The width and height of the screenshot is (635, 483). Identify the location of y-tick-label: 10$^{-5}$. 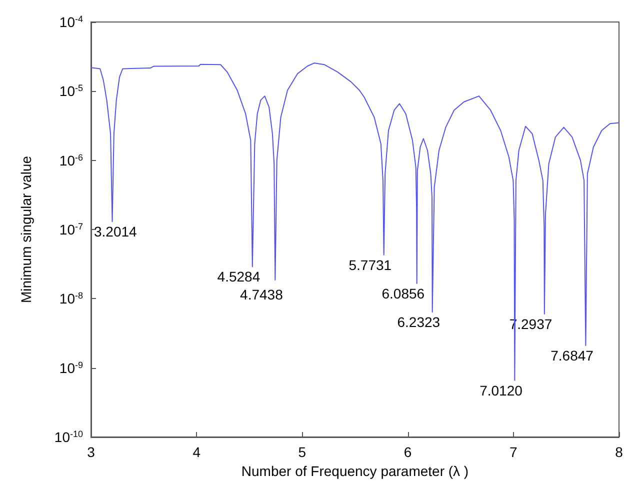
(71, 91).